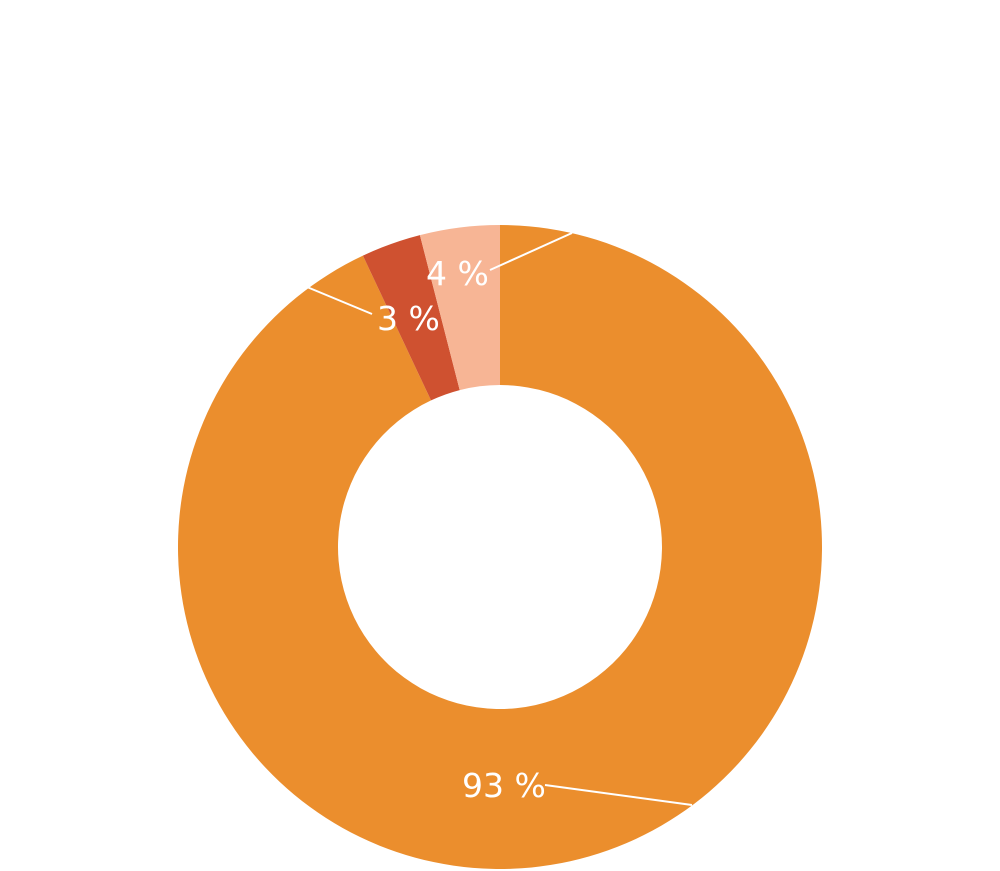 This screenshot has width=1000, height=871. What do you see at coordinates (461, 529) in the screenshot?
I see `slice-labels: 93 % 3 % 4 %` at bounding box center [461, 529].